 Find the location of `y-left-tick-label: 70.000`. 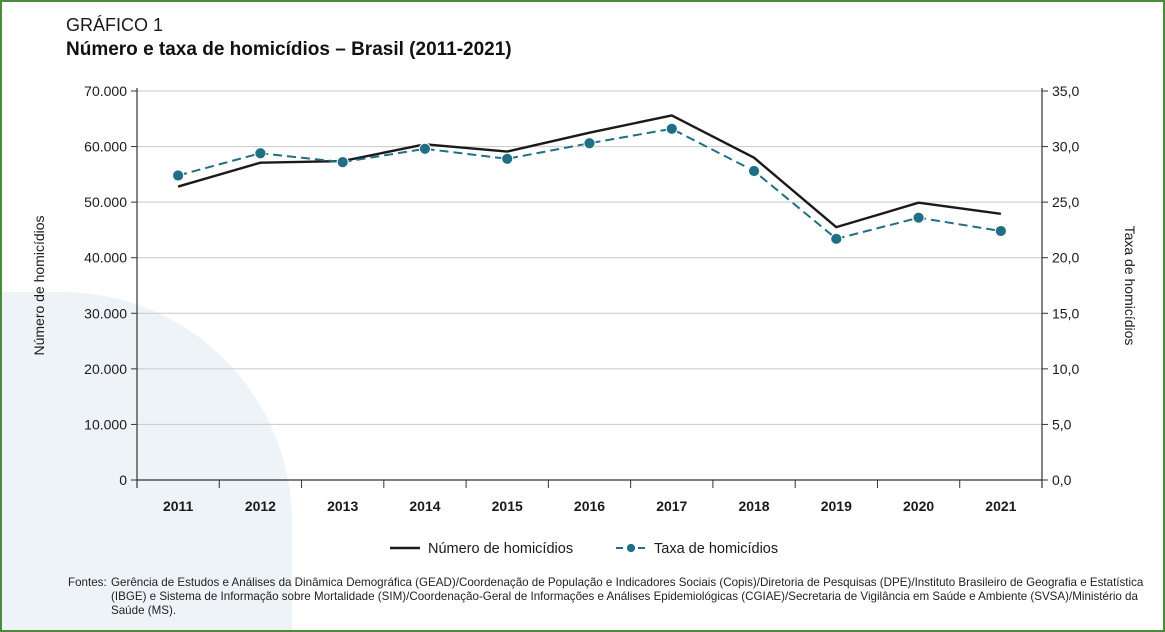

y-left-tick-label: 70.000 is located at coordinates (105, 91).